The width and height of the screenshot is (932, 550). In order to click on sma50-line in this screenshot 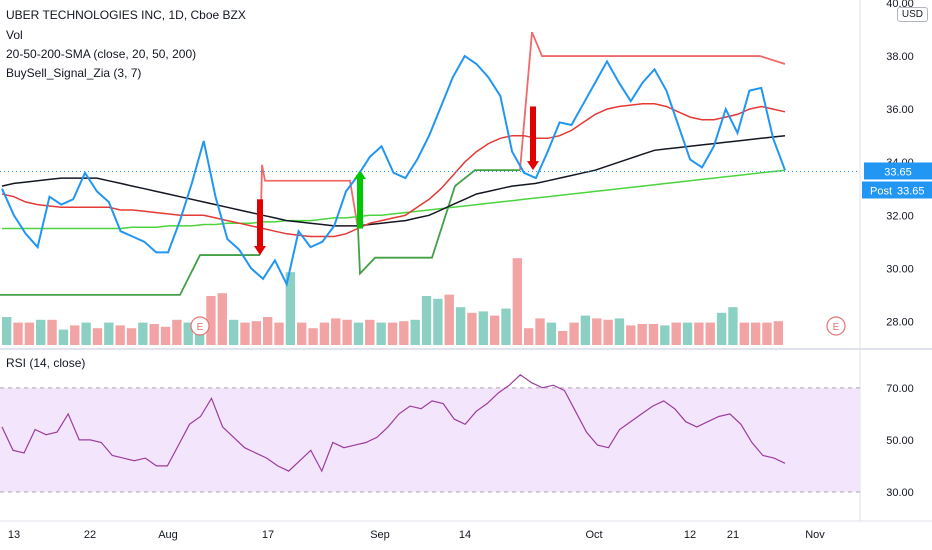, I will do `click(393, 180)`.